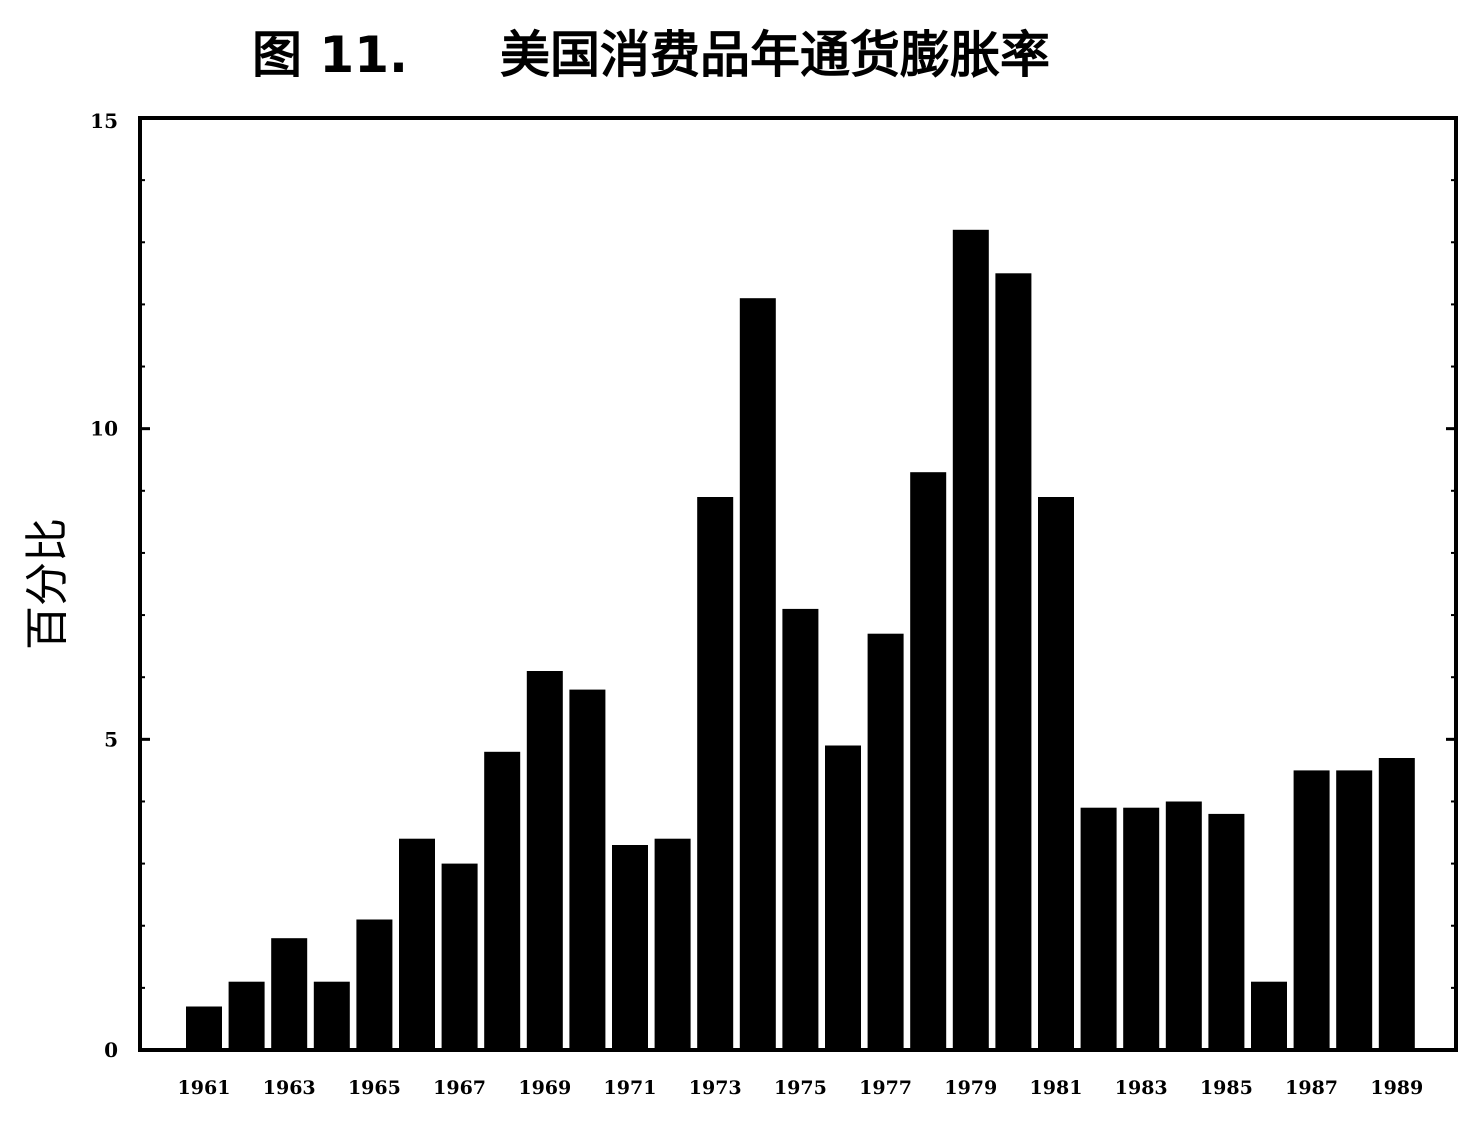  What do you see at coordinates (715, 773) in the screenshot?
I see `bar-1973` at bounding box center [715, 773].